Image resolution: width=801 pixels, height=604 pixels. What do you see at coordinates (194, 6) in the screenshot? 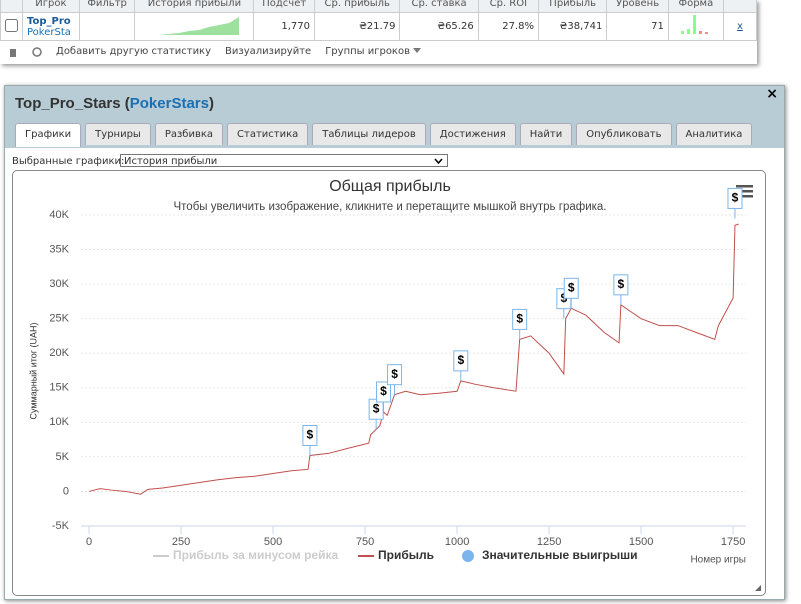
I see `header-cell: История прибыли` at bounding box center [194, 6].